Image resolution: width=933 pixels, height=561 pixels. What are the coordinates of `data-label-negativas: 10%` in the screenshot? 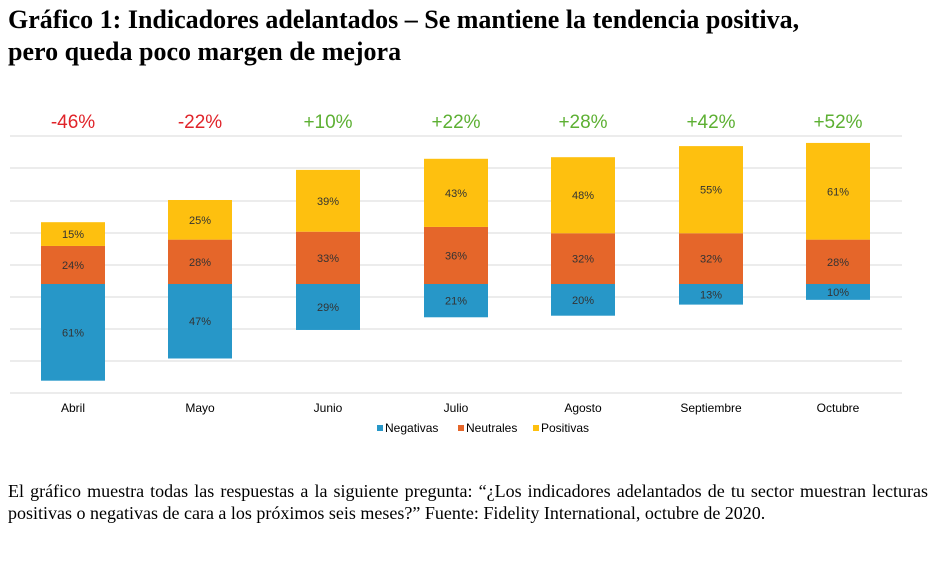 It's located at (838, 293).